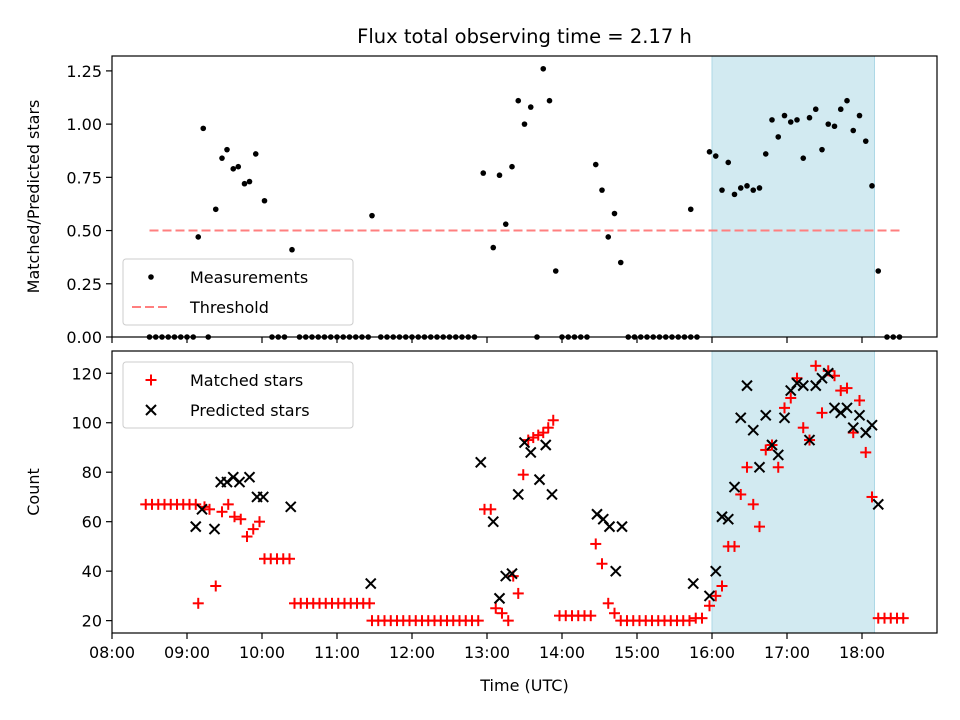 The height and width of the screenshot is (720, 960). What do you see at coordinates (787, 652) in the screenshot?
I see `x-tick-label: 17:00` at bounding box center [787, 652].